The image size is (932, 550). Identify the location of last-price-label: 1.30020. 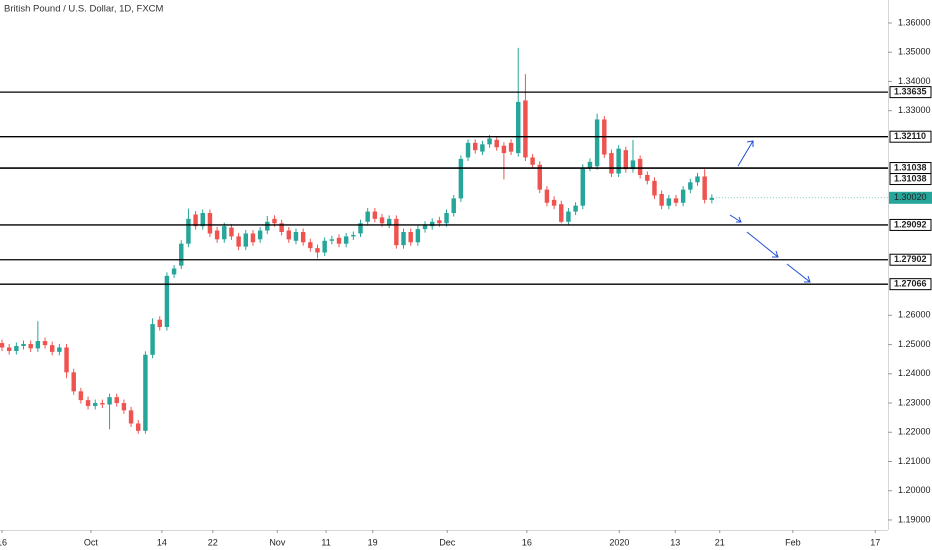
(910, 197).